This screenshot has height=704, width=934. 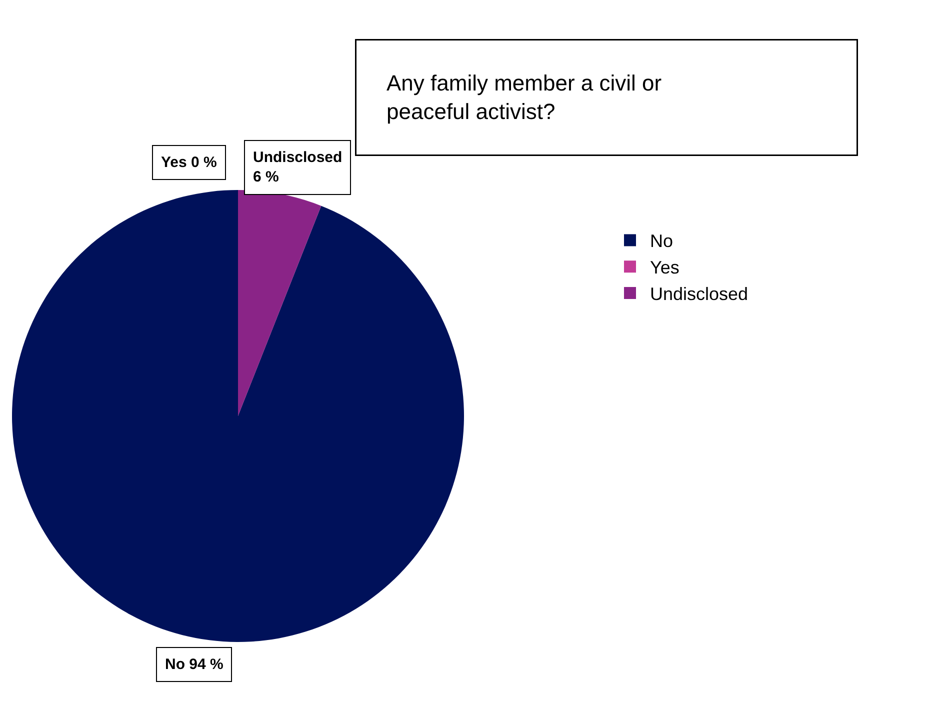 I want to click on legend-label: Undisclosed, so click(x=699, y=294).